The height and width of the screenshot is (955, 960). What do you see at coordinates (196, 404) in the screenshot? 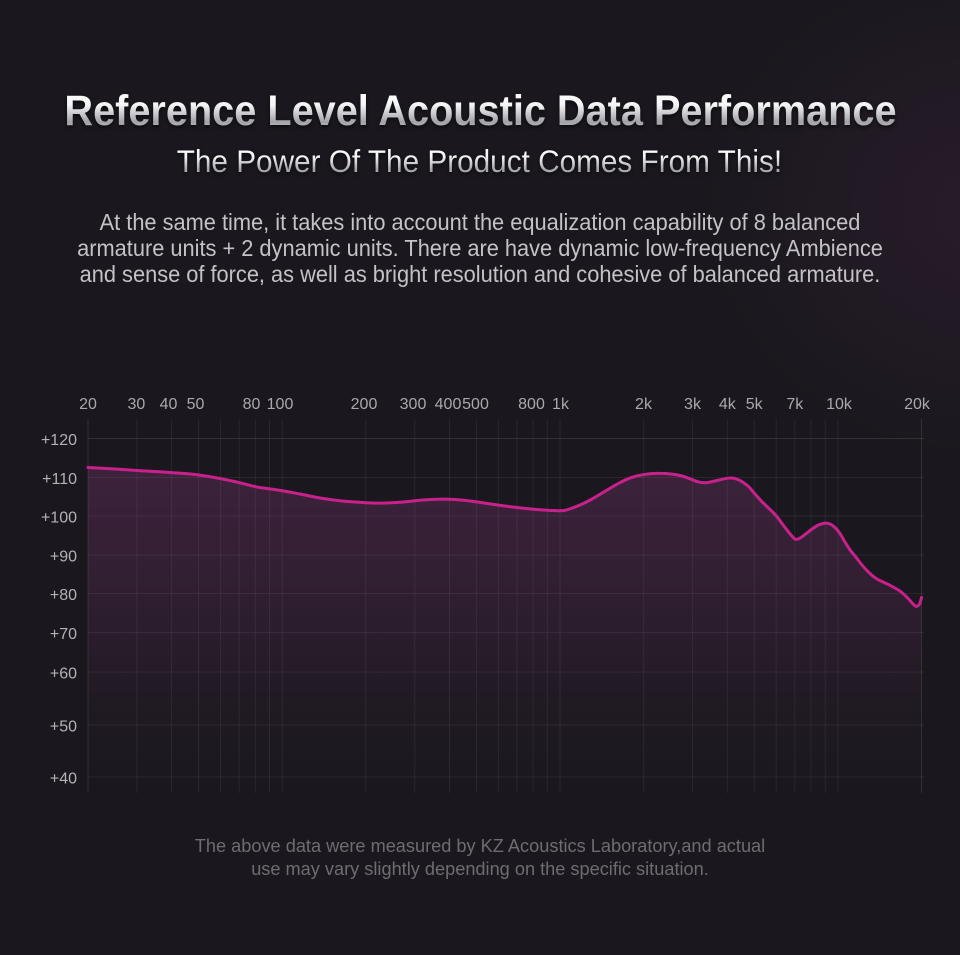
I see `svg-text: 50` at bounding box center [196, 404].